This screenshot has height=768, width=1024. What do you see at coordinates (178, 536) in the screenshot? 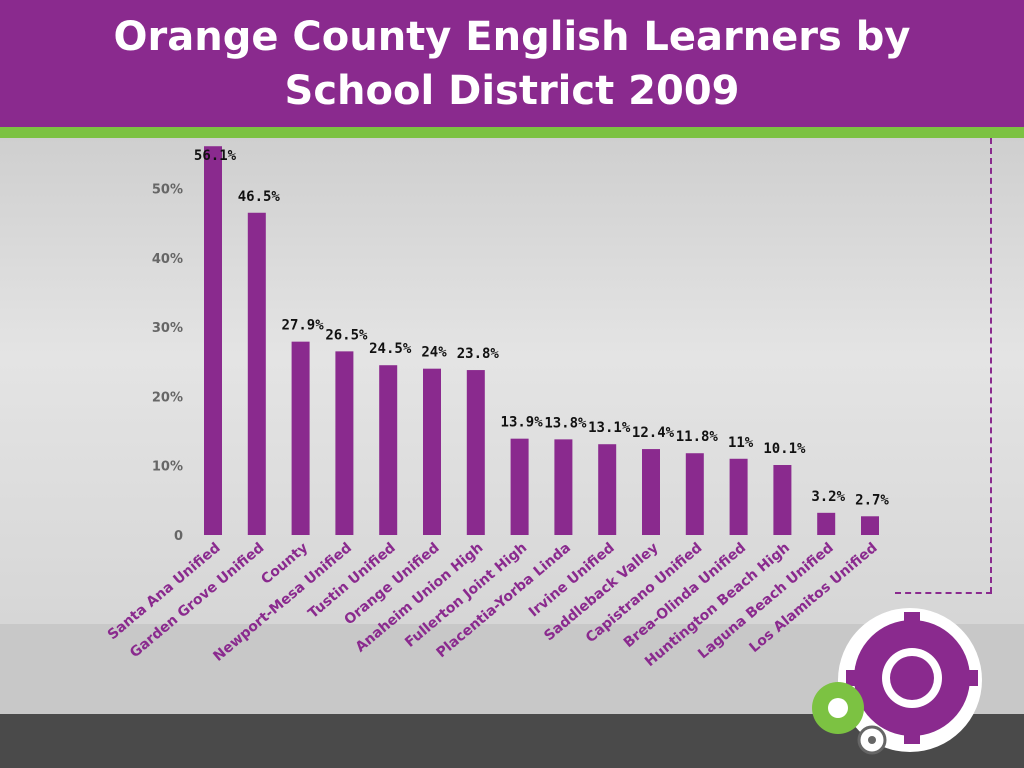
I see `y-tick-label: 0` at bounding box center [178, 536].